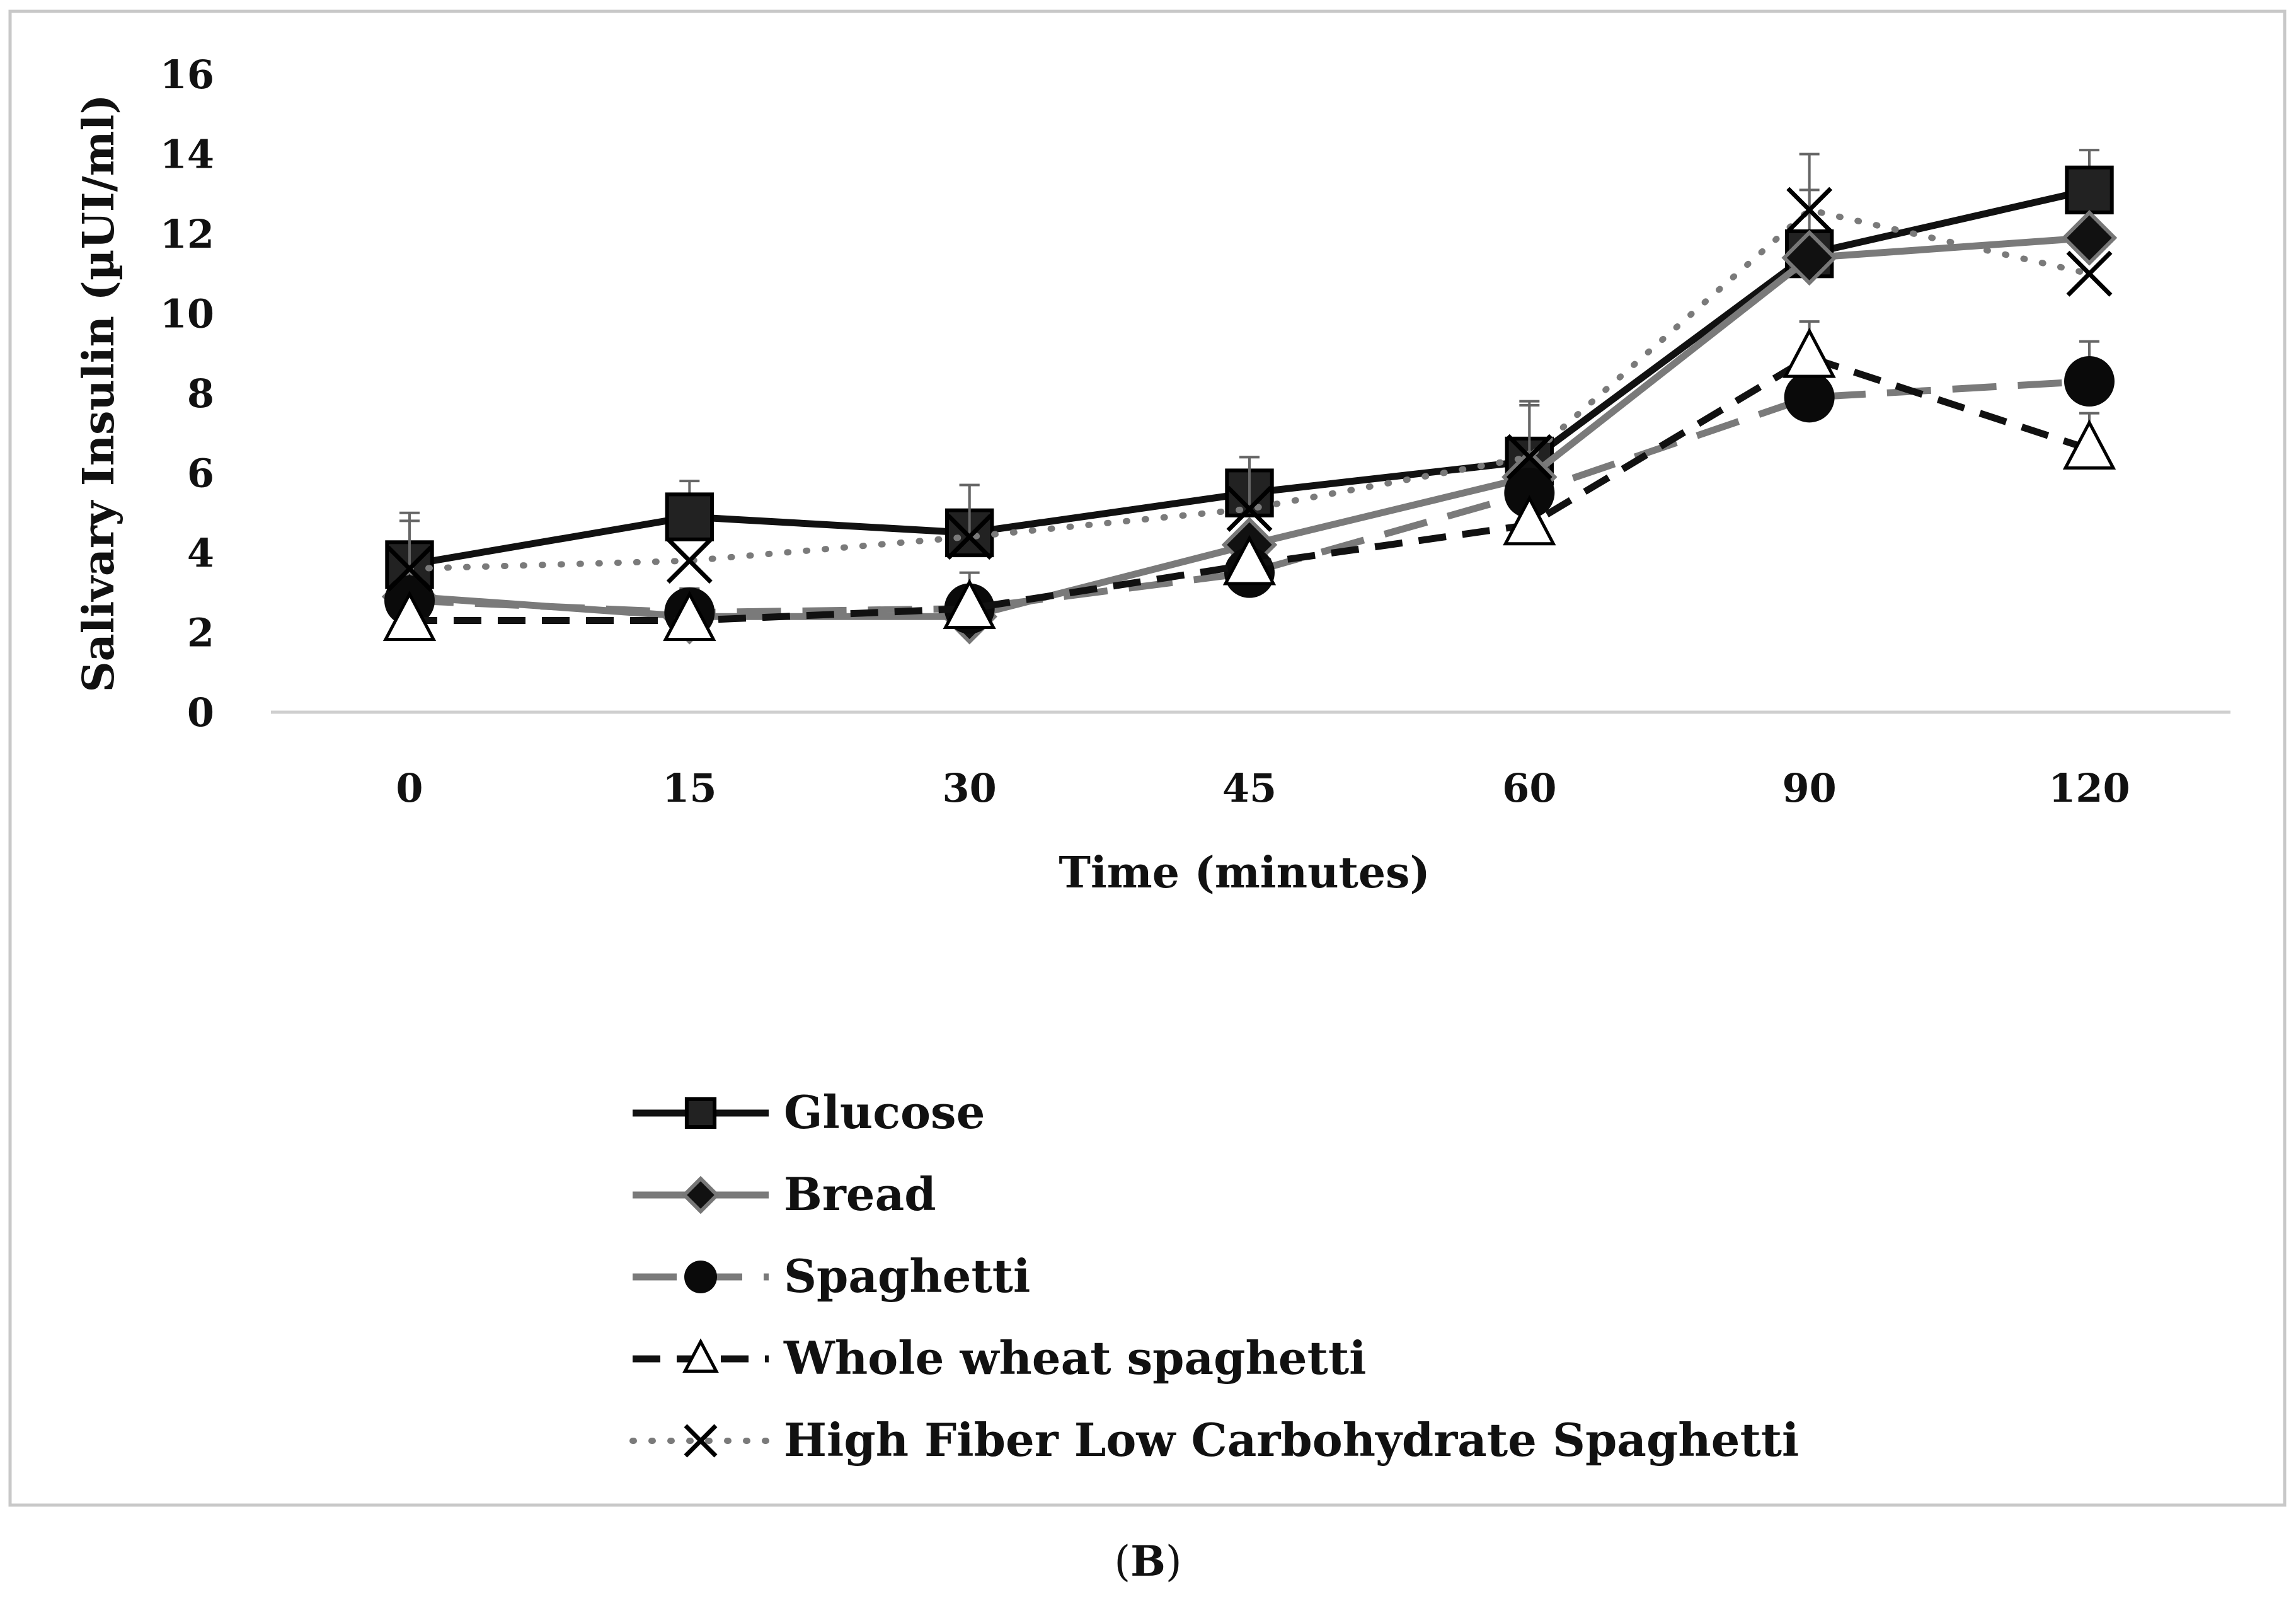 The image size is (2296, 1599). What do you see at coordinates (1249, 788) in the screenshot?
I see `x-tick-label: 45` at bounding box center [1249, 788].